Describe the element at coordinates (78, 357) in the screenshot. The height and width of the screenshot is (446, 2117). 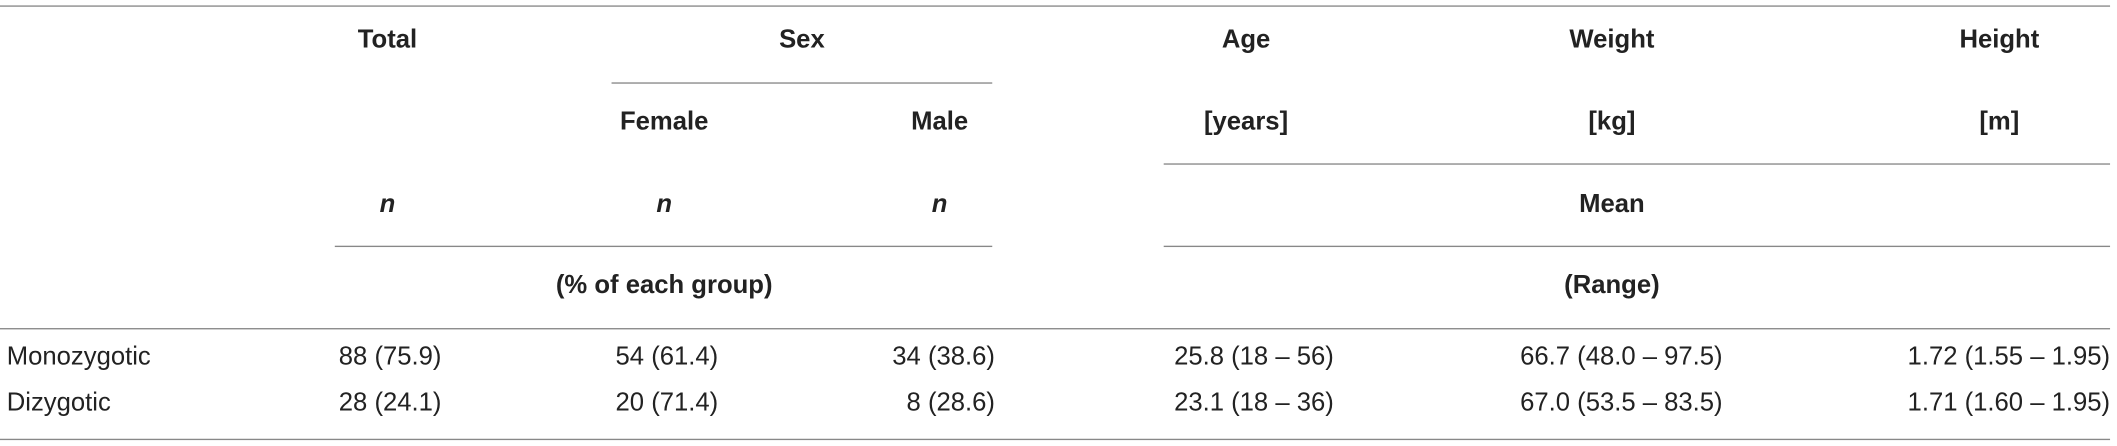
I see `row-label: Monozygotic` at that location.